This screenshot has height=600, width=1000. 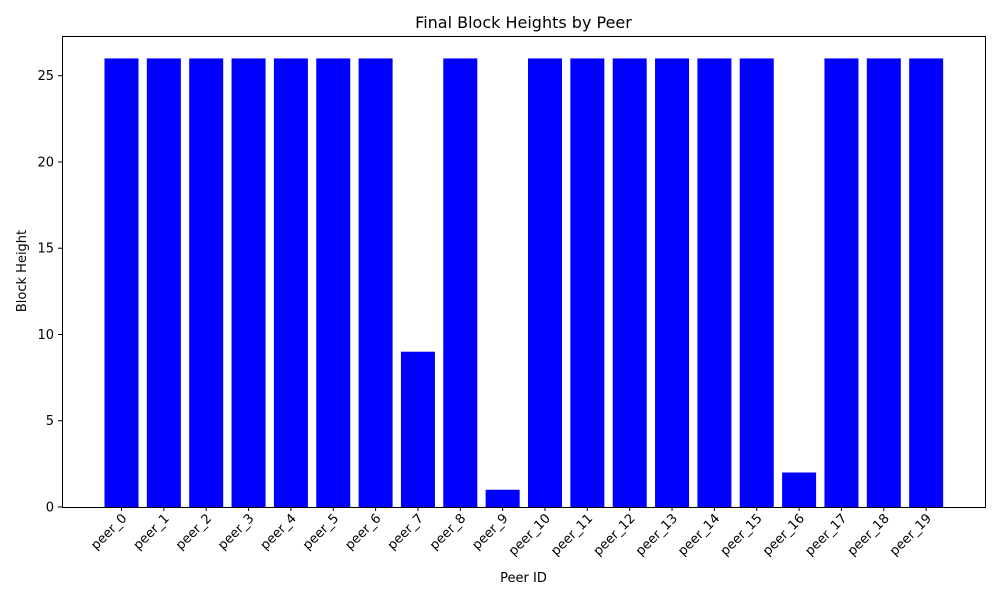 What do you see at coordinates (657, 535) in the screenshot?
I see `x-tick-label: peer_13` at bounding box center [657, 535].